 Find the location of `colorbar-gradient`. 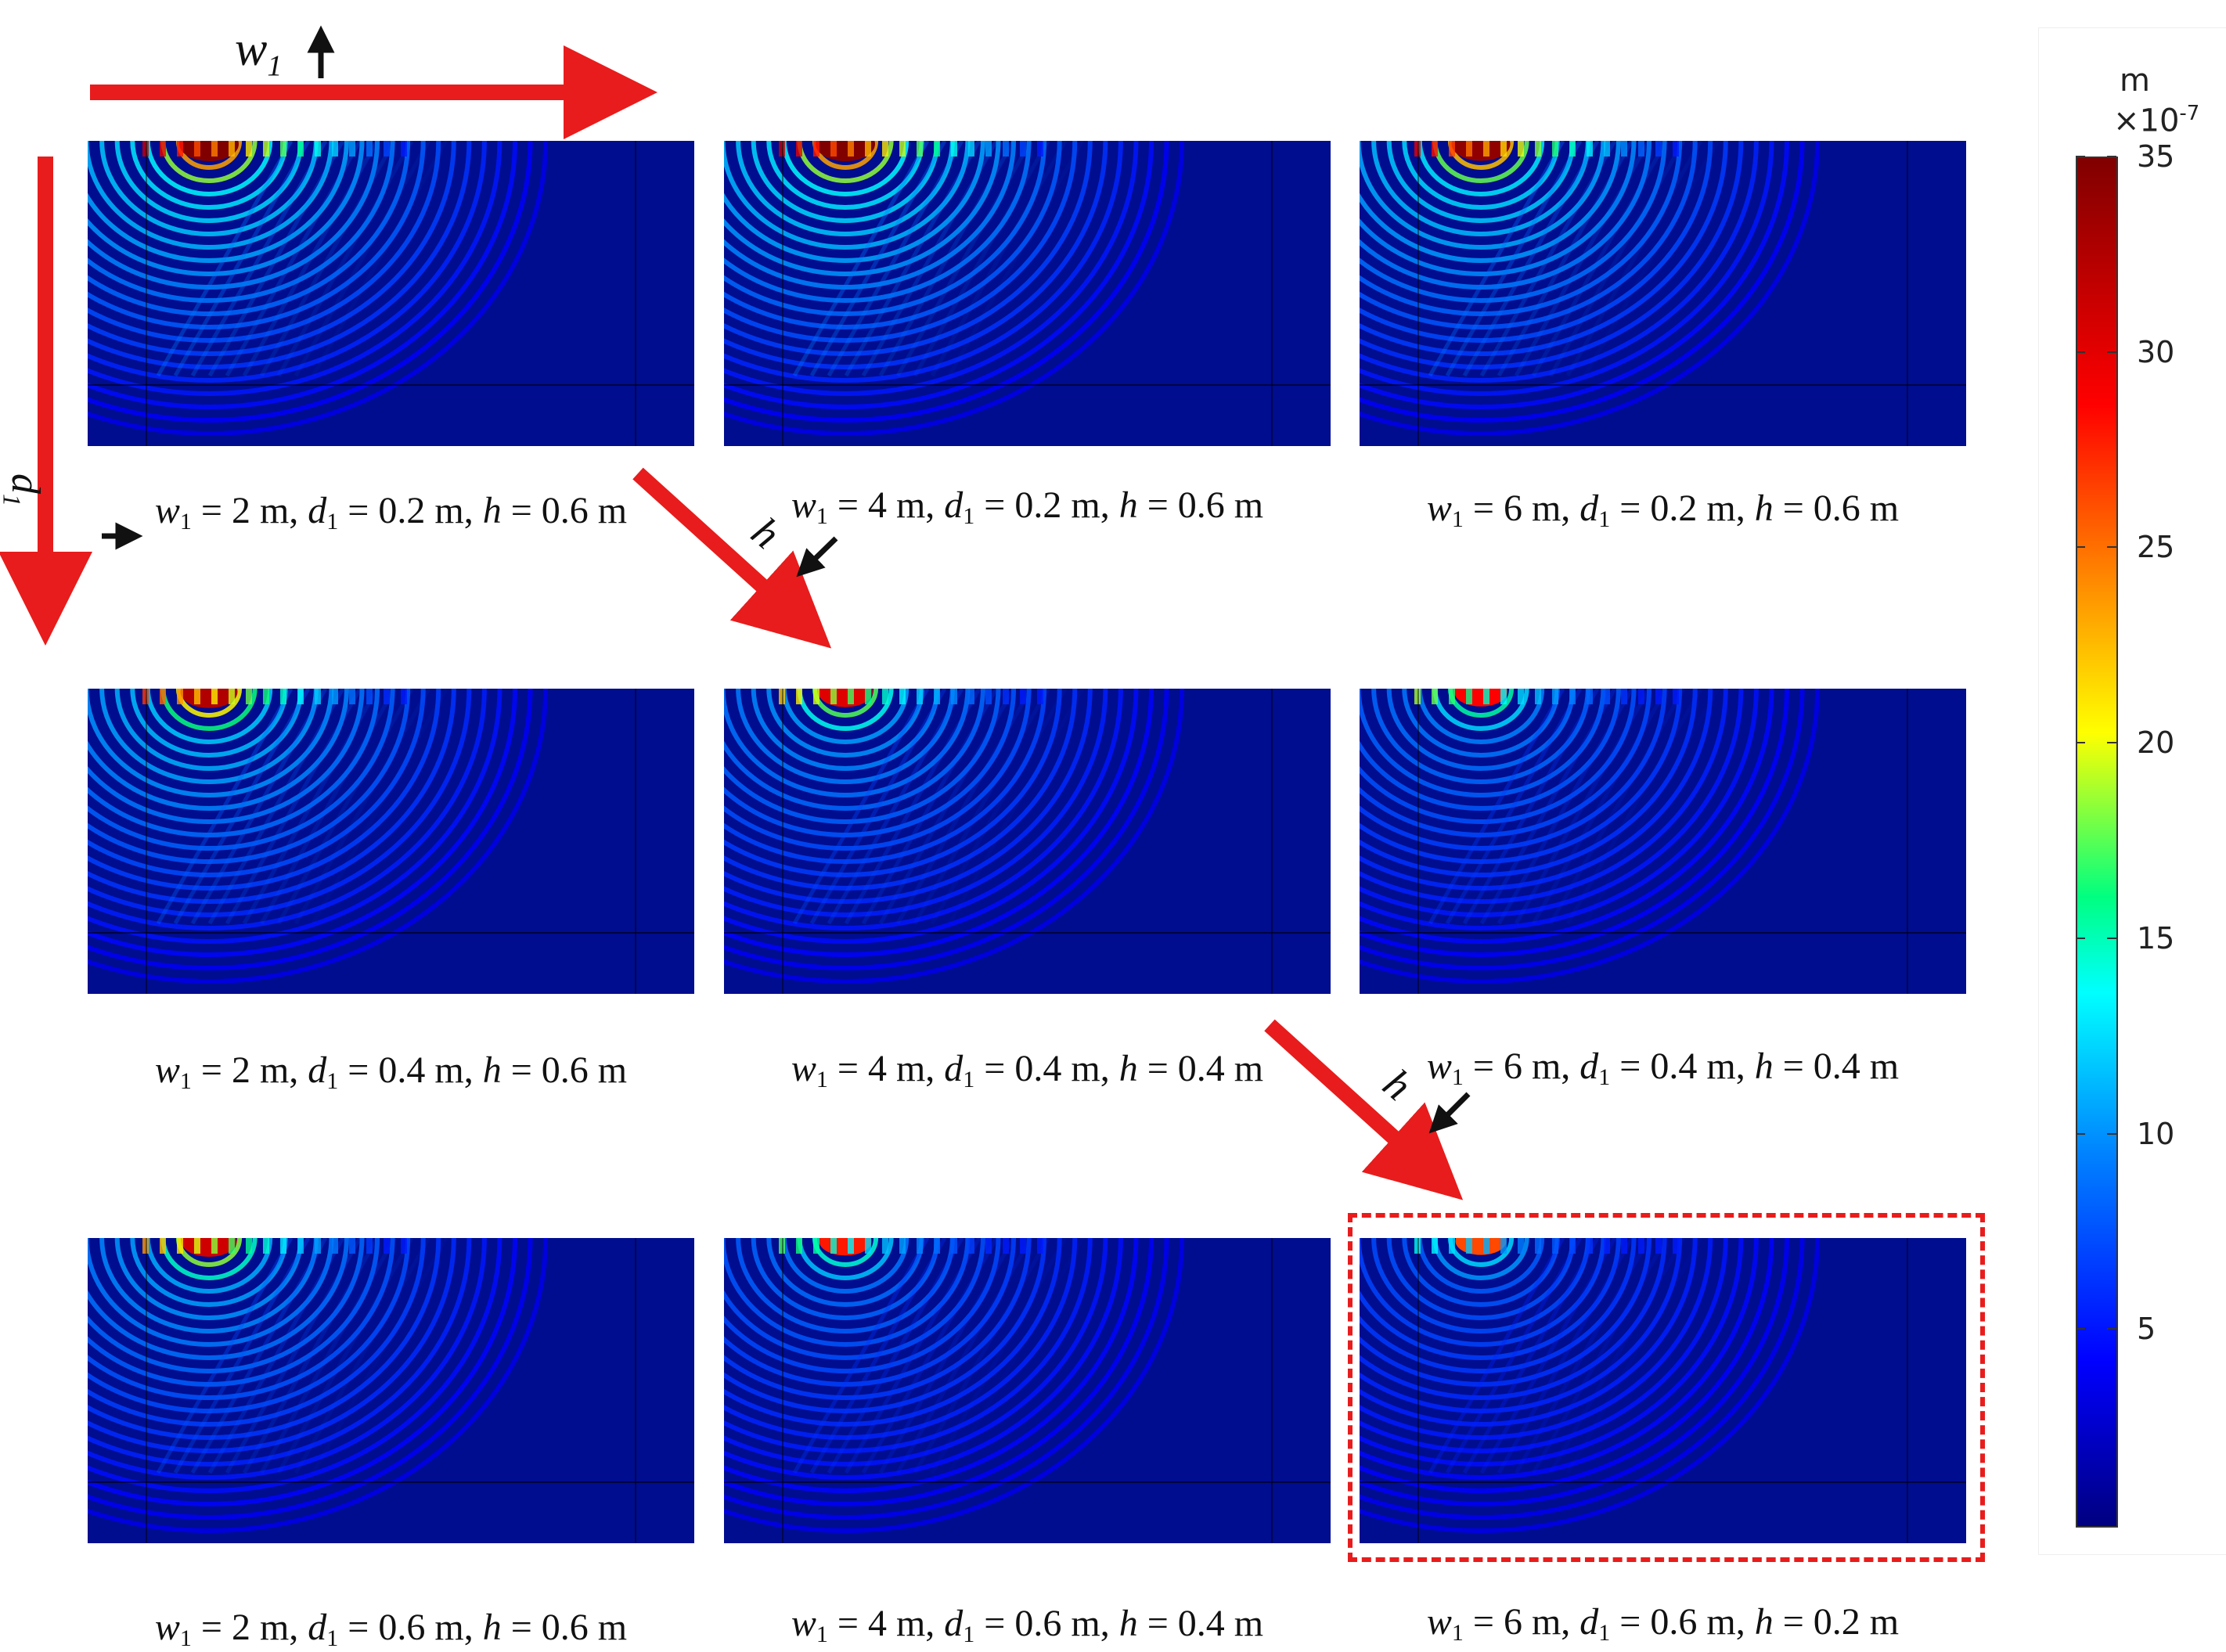

colorbar-gradient is located at coordinates (2097, 842).